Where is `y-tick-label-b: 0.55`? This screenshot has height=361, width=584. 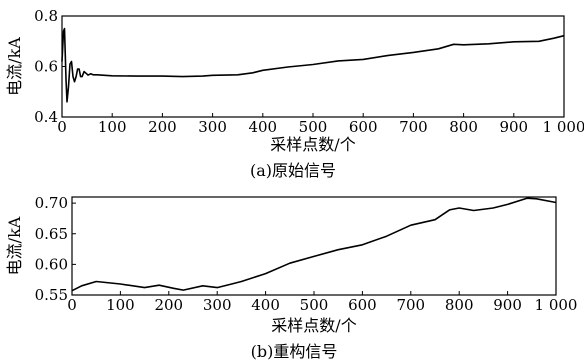
y-tick-label-b: 0.55 is located at coordinates (51, 295).